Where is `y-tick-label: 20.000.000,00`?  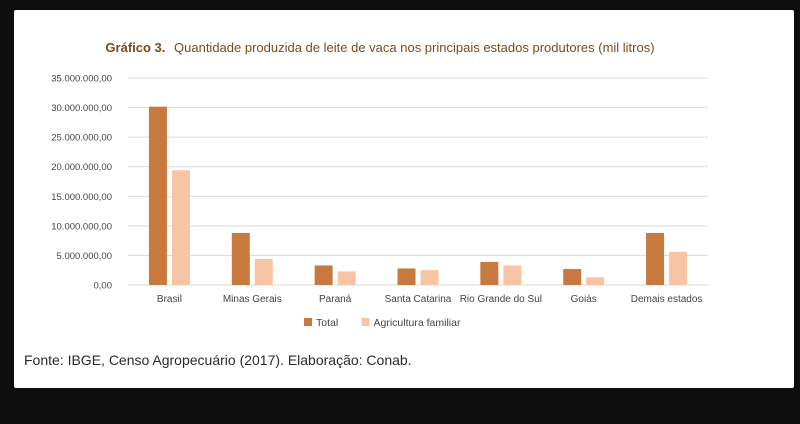
y-tick-label: 20.000.000,00 is located at coordinates (81, 167).